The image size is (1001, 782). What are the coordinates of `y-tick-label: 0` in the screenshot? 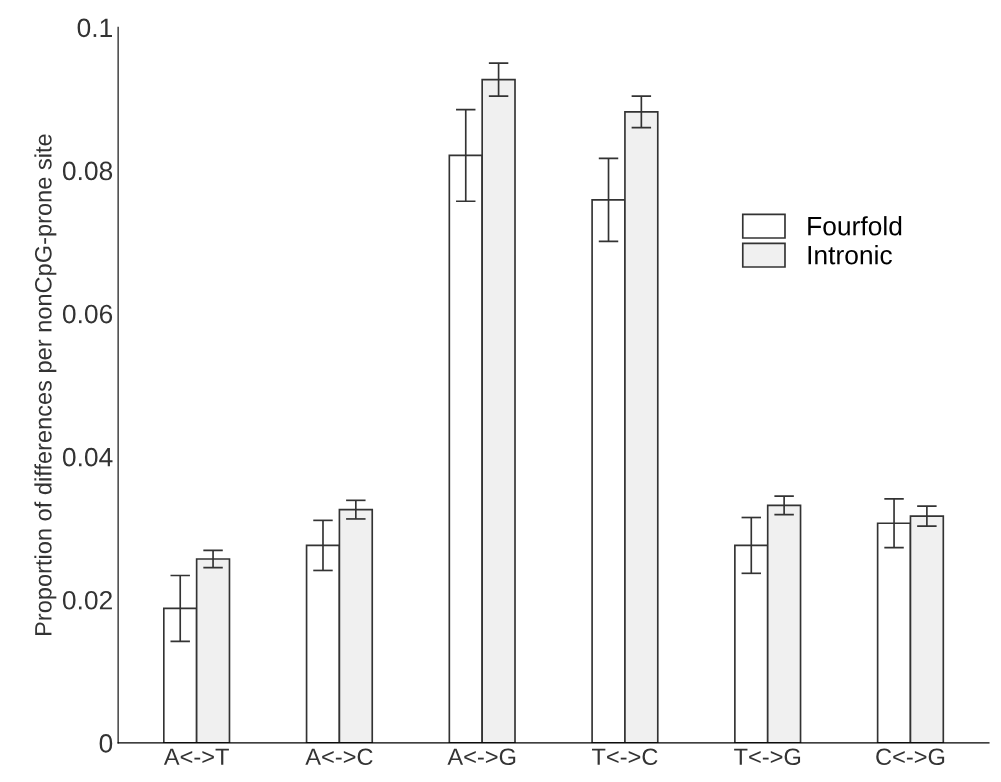 It's located at (106, 743).